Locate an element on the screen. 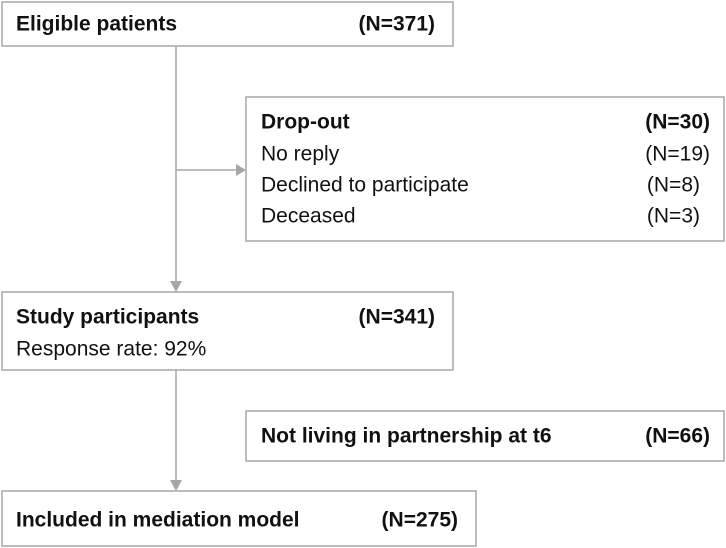  item-label: Deceased is located at coordinates (308, 216).